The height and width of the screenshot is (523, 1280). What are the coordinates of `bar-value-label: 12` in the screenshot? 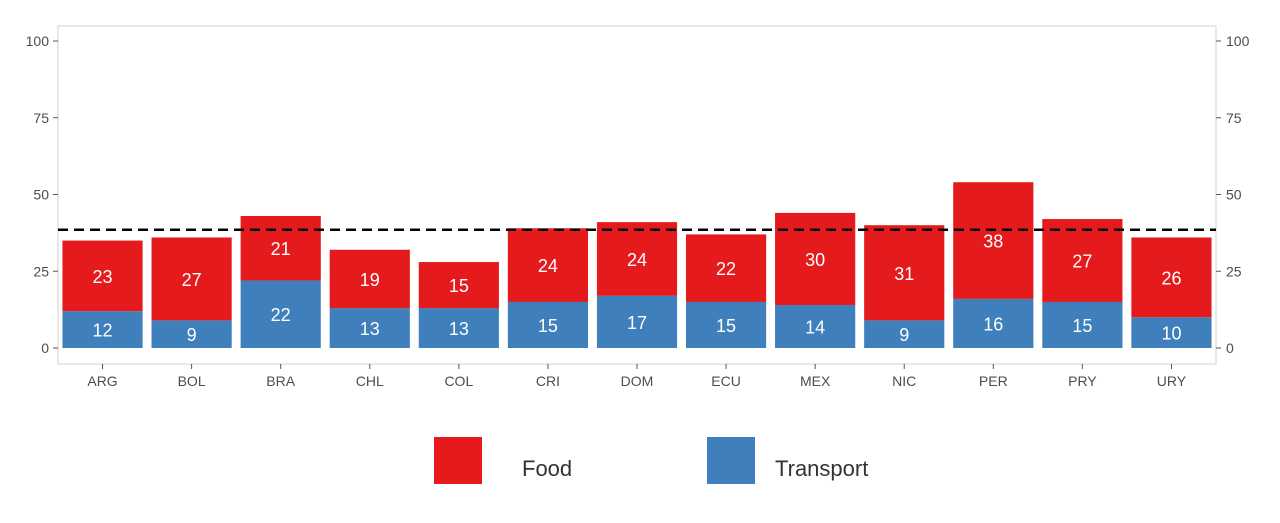 It's located at (103, 331).